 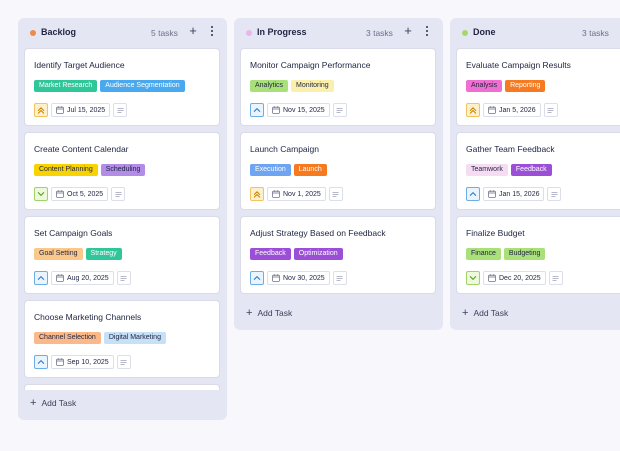 What do you see at coordinates (510, 149) in the screenshot?
I see `card-title: Gather Team Feedback` at bounding box center [510, 149].